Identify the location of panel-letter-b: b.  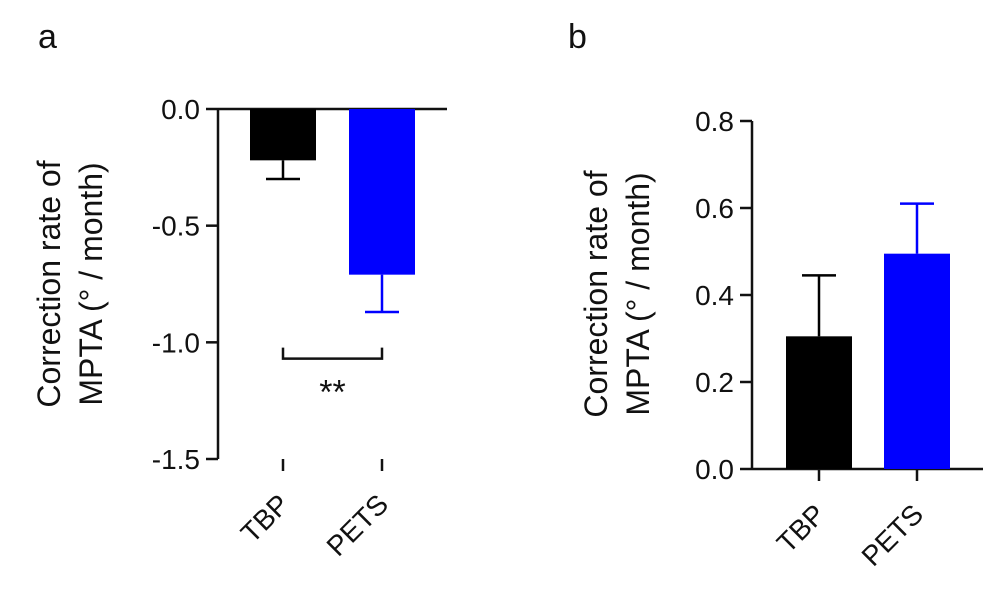
(577, 37).